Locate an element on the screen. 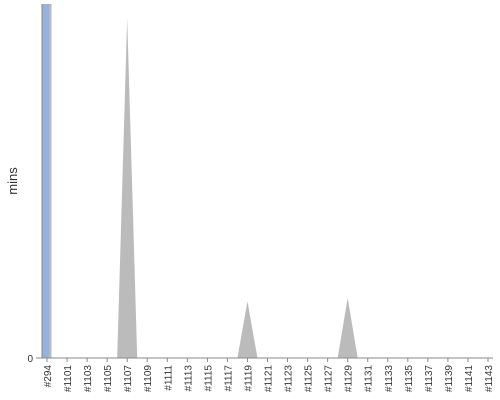 The image size is (500, 400). y-axis-label: mins is located at coordinates (12, 181).